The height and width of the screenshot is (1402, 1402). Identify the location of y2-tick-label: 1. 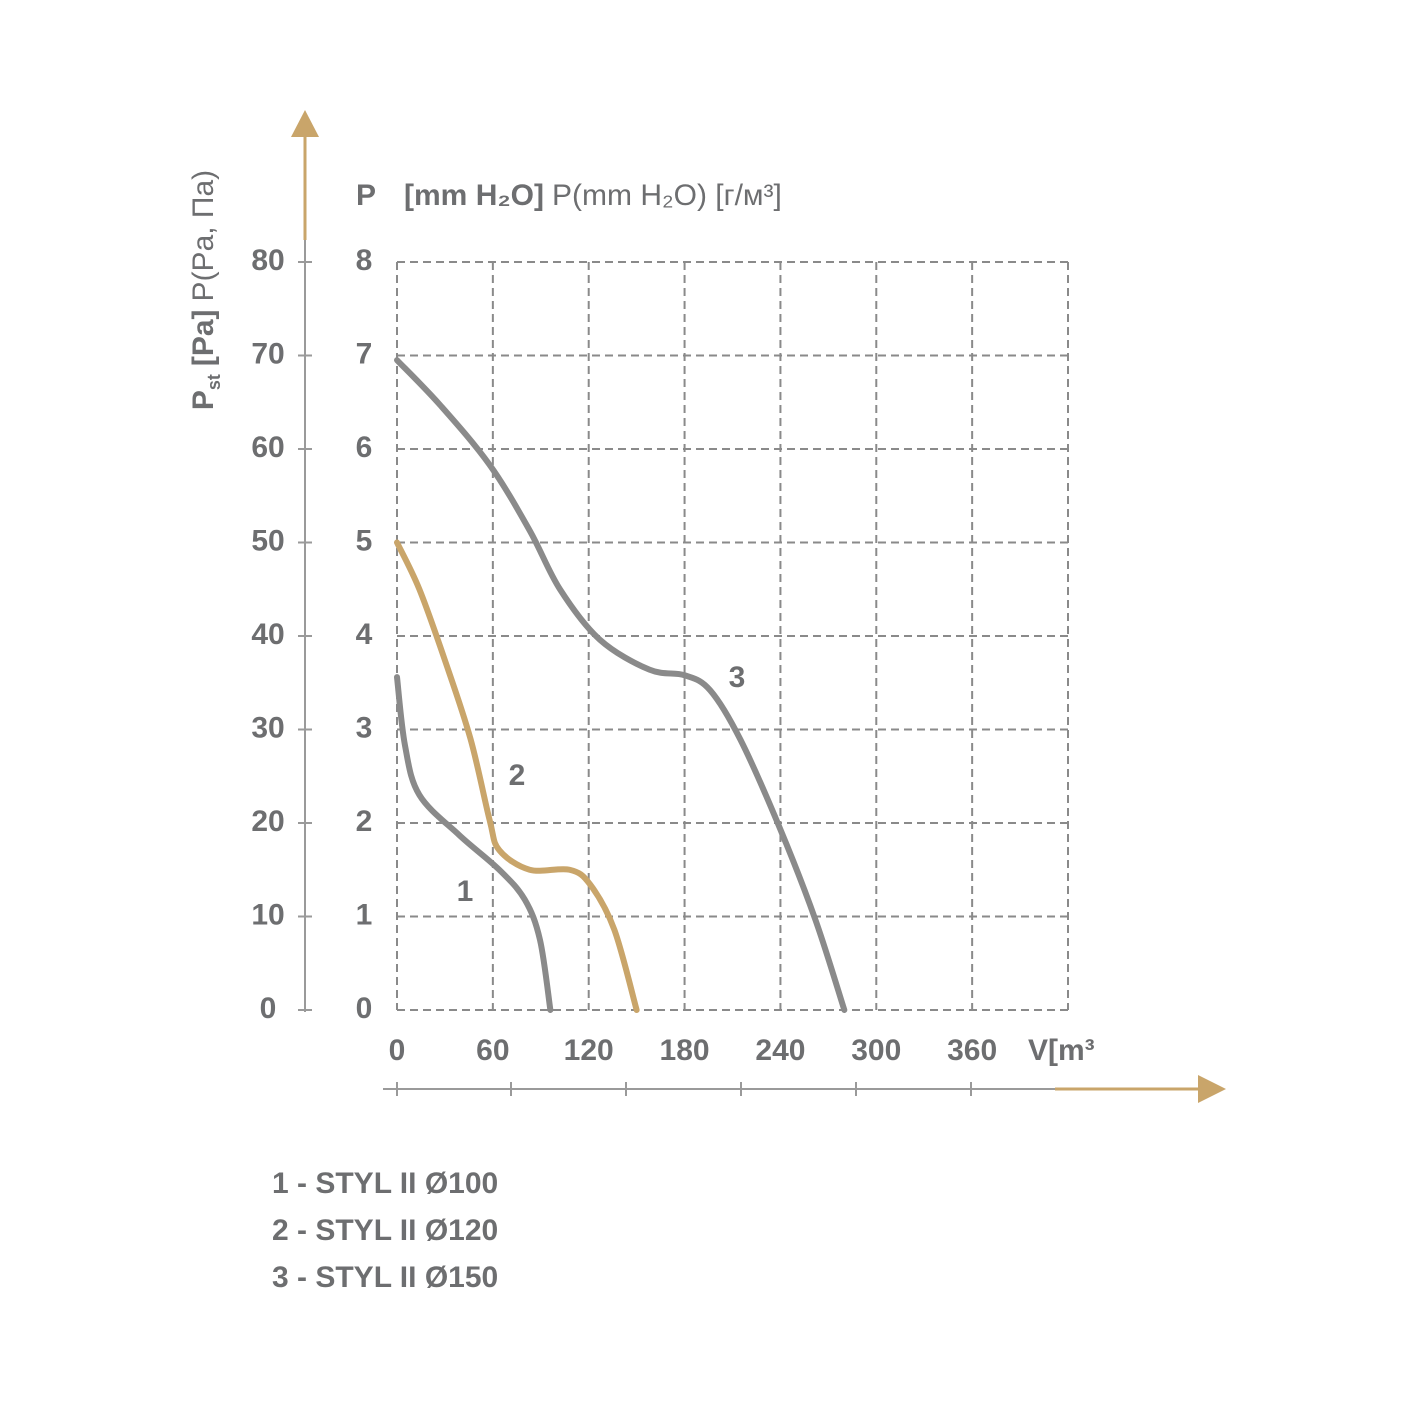
(364, 914).